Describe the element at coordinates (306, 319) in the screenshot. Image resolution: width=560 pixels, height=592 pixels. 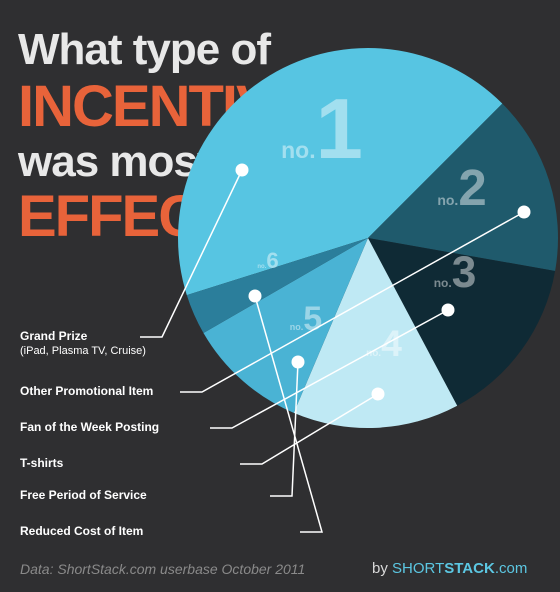
I see `rank-label-5: no.5` at that location.